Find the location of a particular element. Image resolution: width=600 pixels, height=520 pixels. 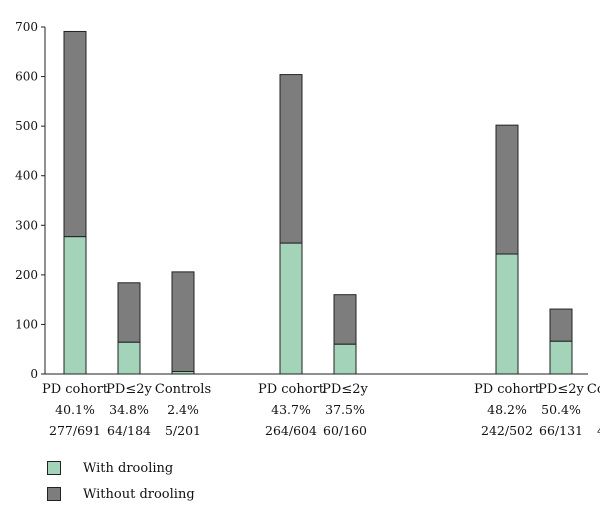

y-tick-label-400: 400 is located at coordinates (26, 176).